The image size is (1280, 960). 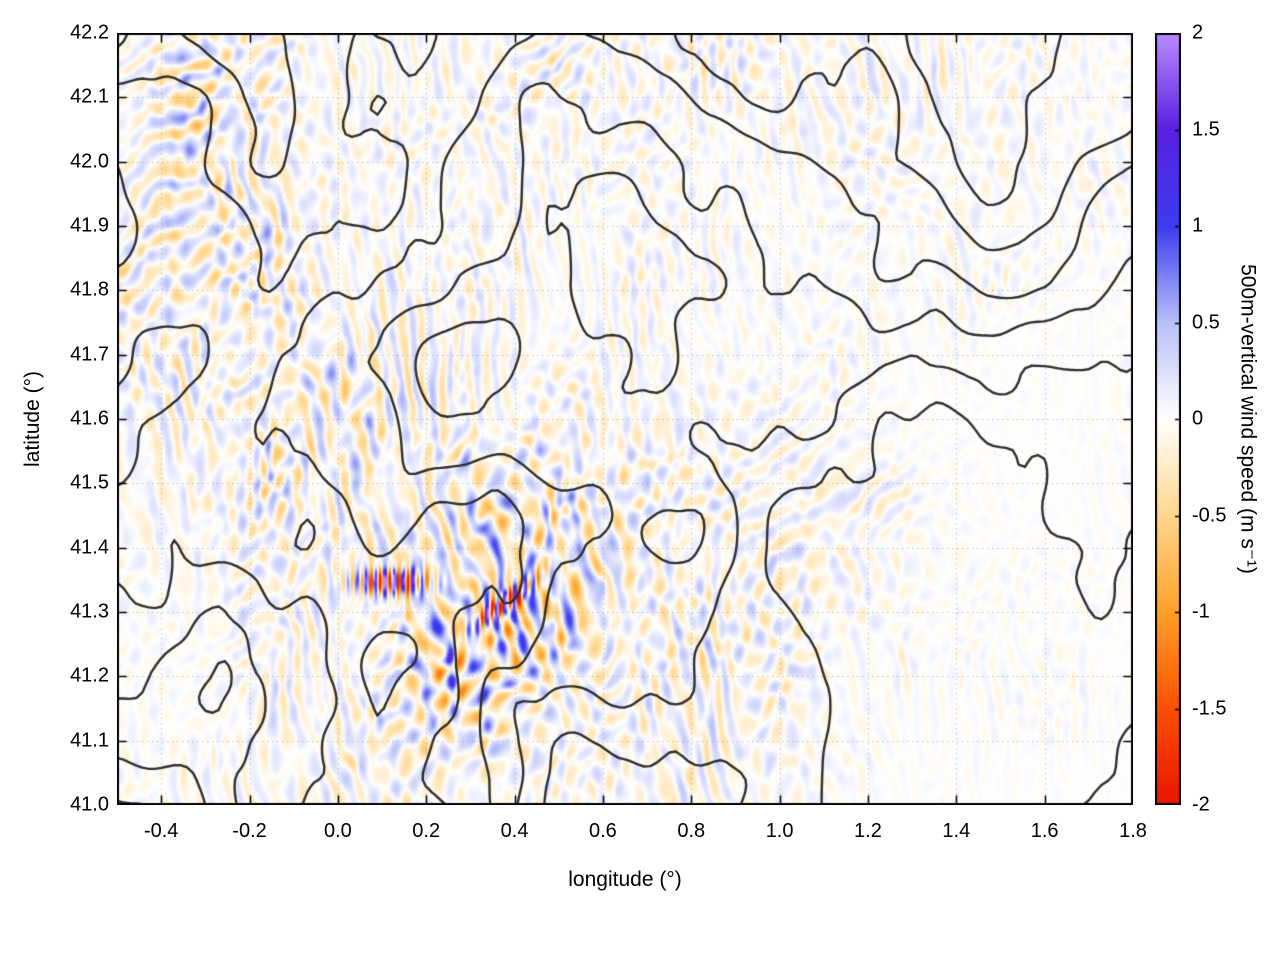 What do you see at coordinates (89, 804) in the screenshot?
I see `y-tick-label: 41.0` at bounding box center [89, 804].